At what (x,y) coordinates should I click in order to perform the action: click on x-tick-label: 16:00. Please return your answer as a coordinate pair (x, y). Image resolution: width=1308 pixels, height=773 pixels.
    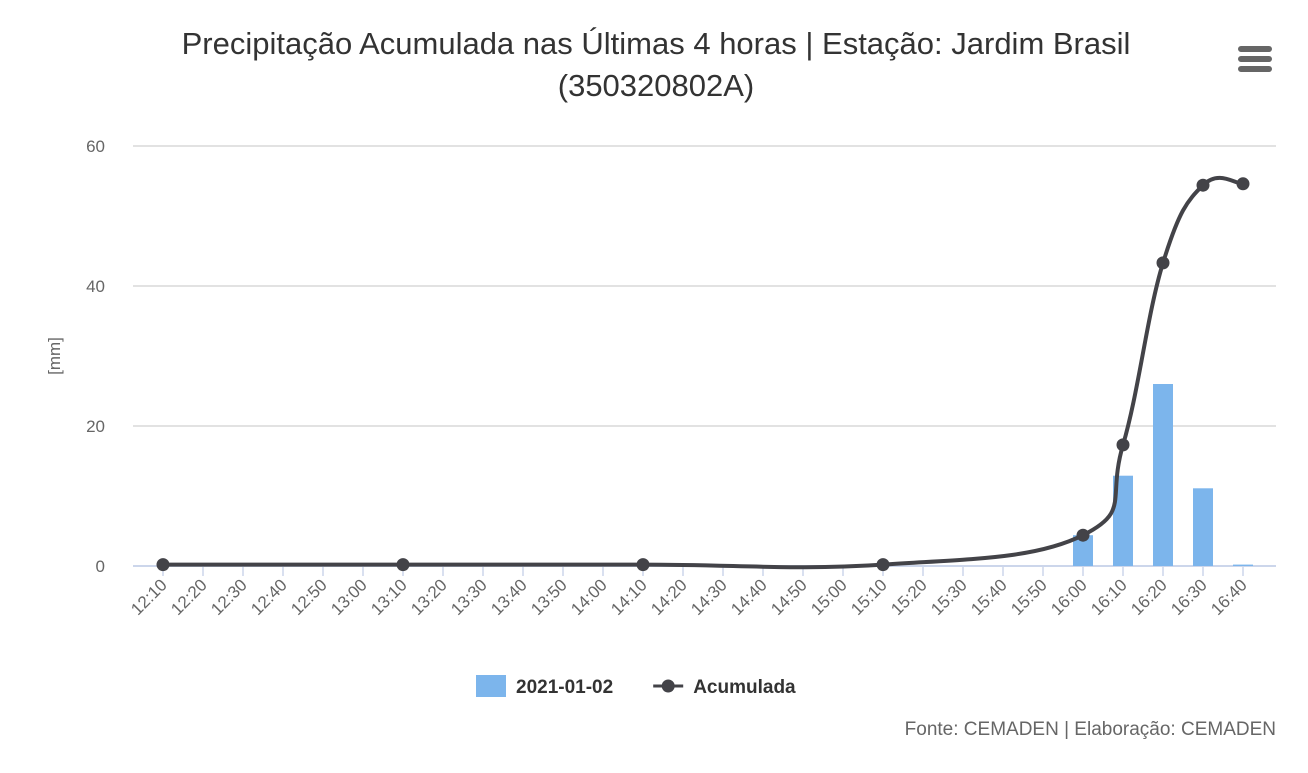
    Looking at the image, I should click on (1069, 597).